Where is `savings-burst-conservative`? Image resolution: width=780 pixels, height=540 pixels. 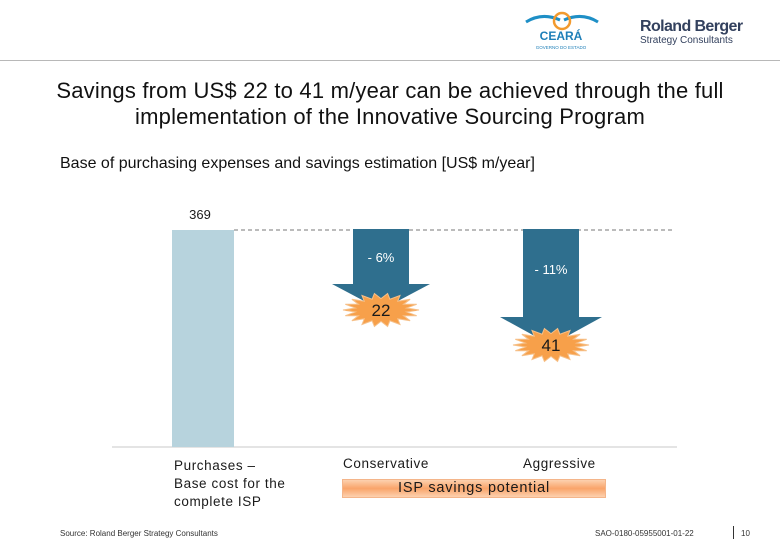 savings-burst-conservative is located at coordinates (381, 310).